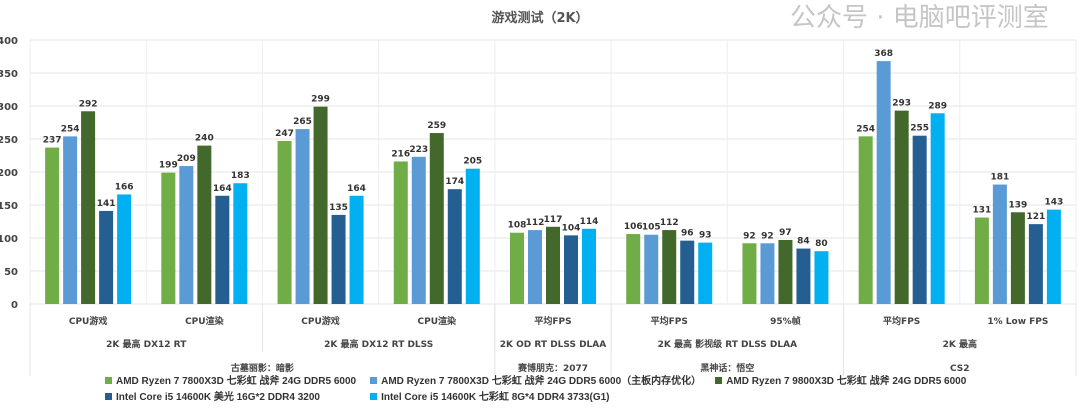 Image resolution: width=1080 pixels, height=409 pixels. Describe the element at coordinates (803, 242) in the screenshot. I see `data-label: 84` at that location.